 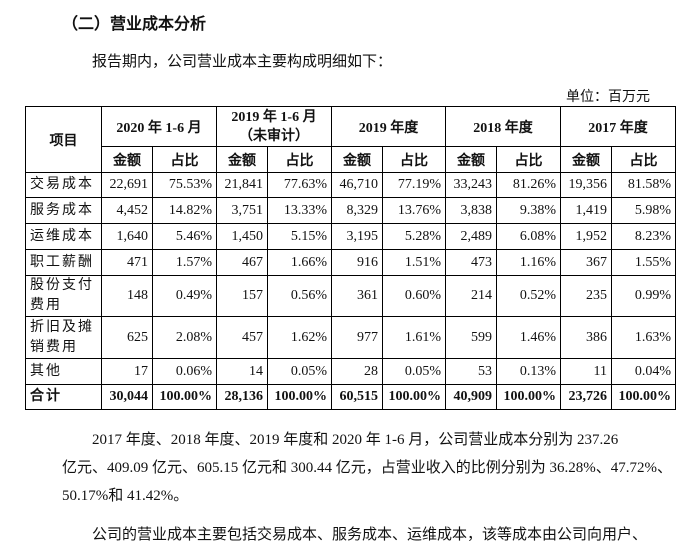 I want to click on row-label: 服务成本, so click(x=63, y=210).